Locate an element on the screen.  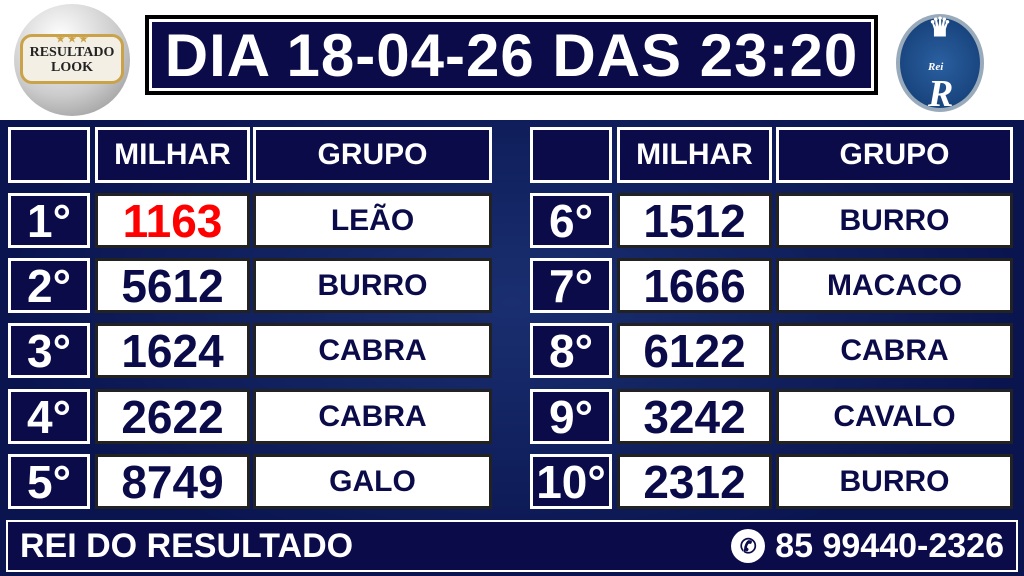
rei-logo-text: Rei R is located at coordinates (941, 88).